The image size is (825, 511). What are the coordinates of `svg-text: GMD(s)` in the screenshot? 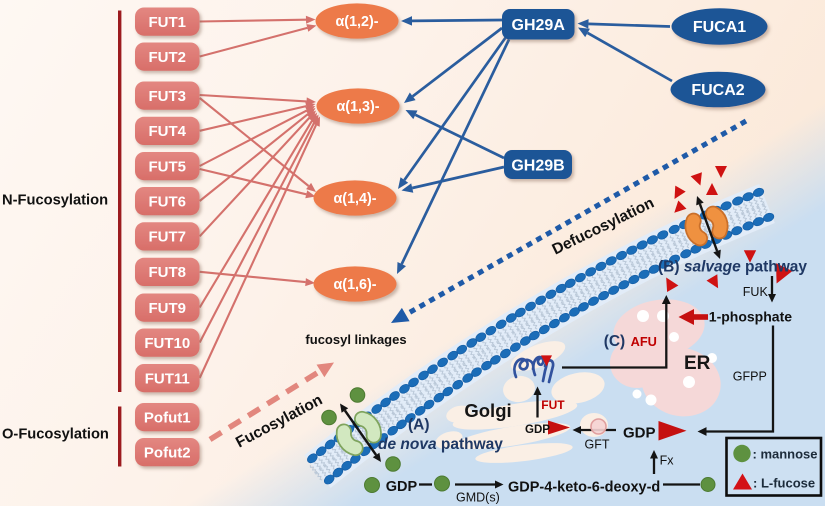 It's located at (478, 498).